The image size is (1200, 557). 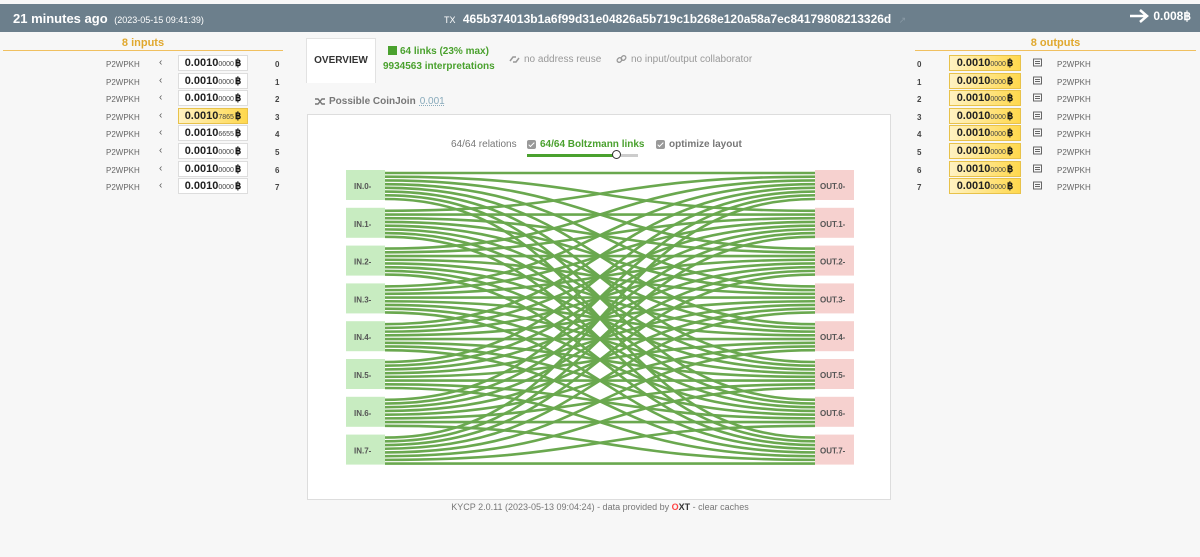 I want to click on amount-sats: 6655, so click(x=226, y=135).